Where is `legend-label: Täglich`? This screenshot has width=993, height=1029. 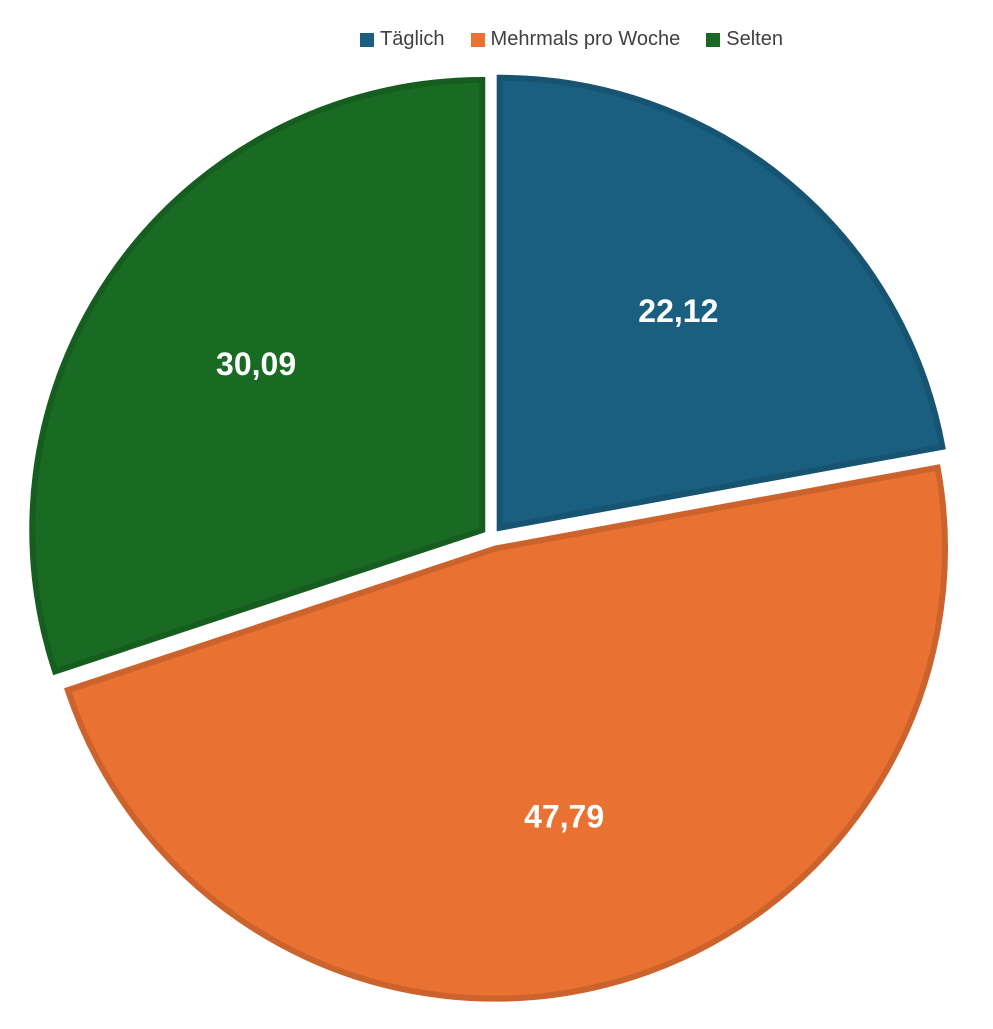 legend-label: Täglich is located at coordinates (412, 39).